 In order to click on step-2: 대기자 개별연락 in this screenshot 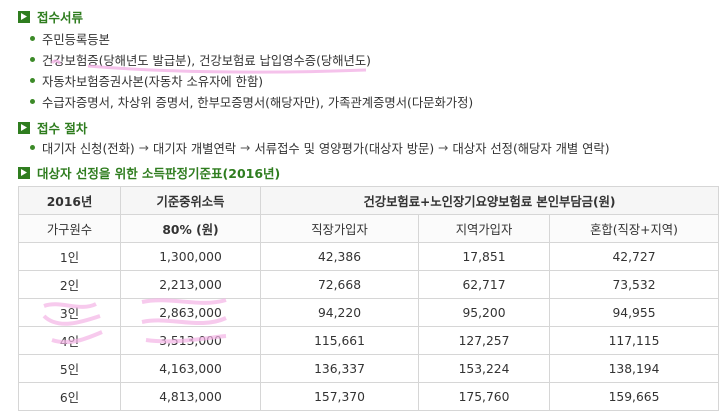, I will do `click(195, 148)`.